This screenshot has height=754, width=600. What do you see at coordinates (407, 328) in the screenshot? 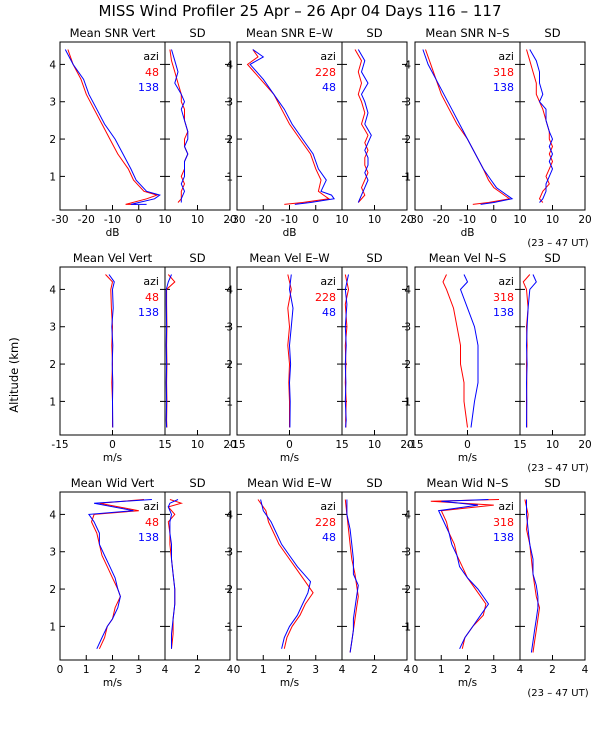
I see `y-tick-label-r2c5-2: 3` at bounding box center [407, 328].